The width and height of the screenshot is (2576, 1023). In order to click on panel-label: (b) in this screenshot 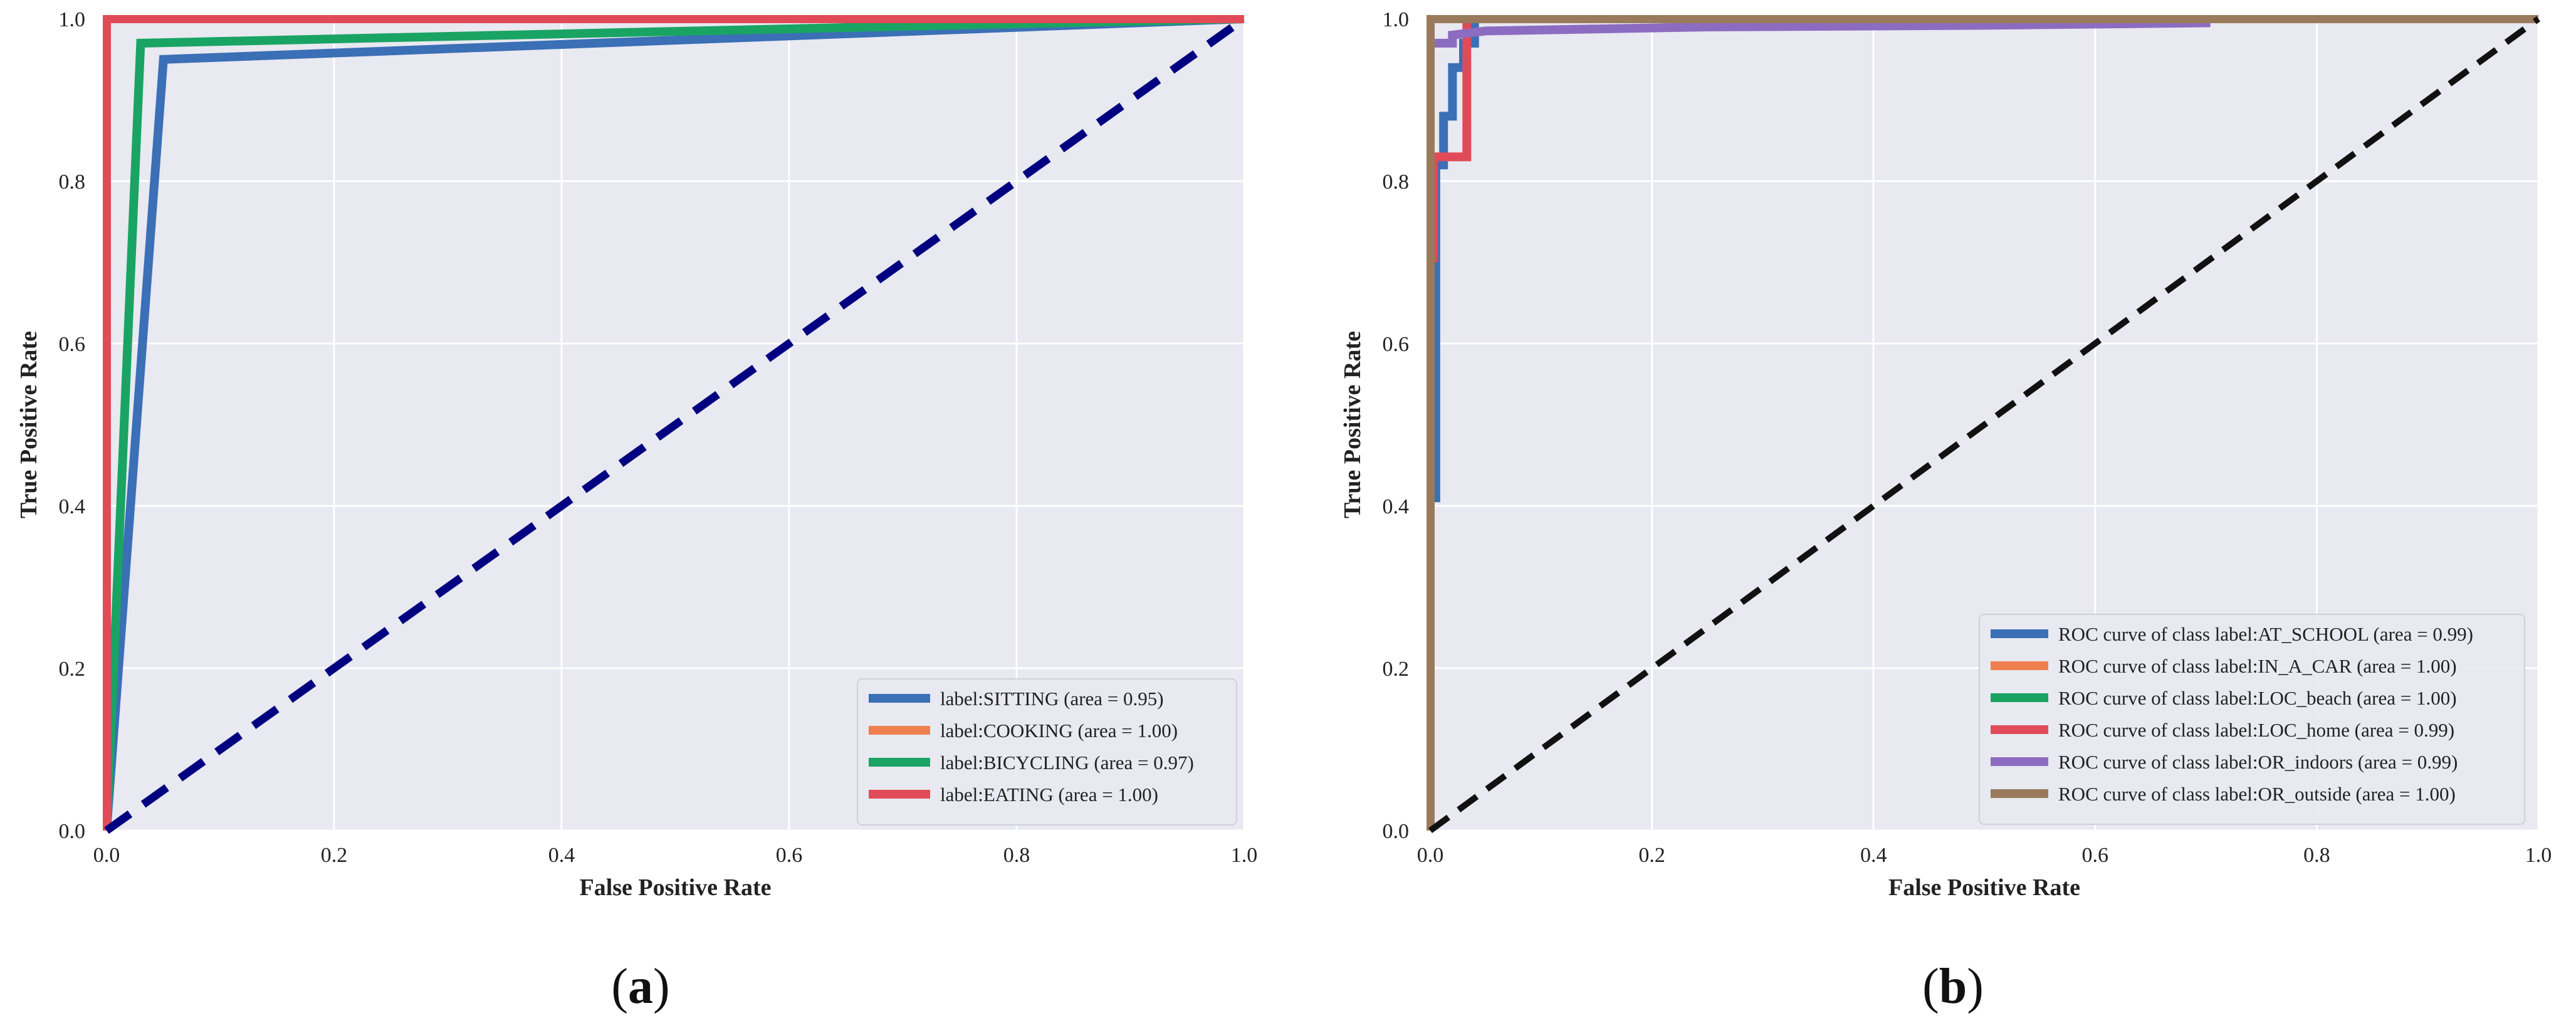, I will do `click(1953, 986)`.